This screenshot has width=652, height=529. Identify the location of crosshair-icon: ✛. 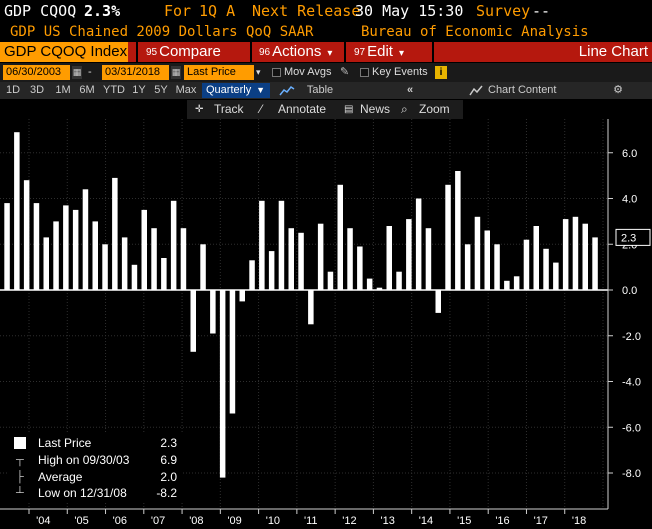
(199, 109).